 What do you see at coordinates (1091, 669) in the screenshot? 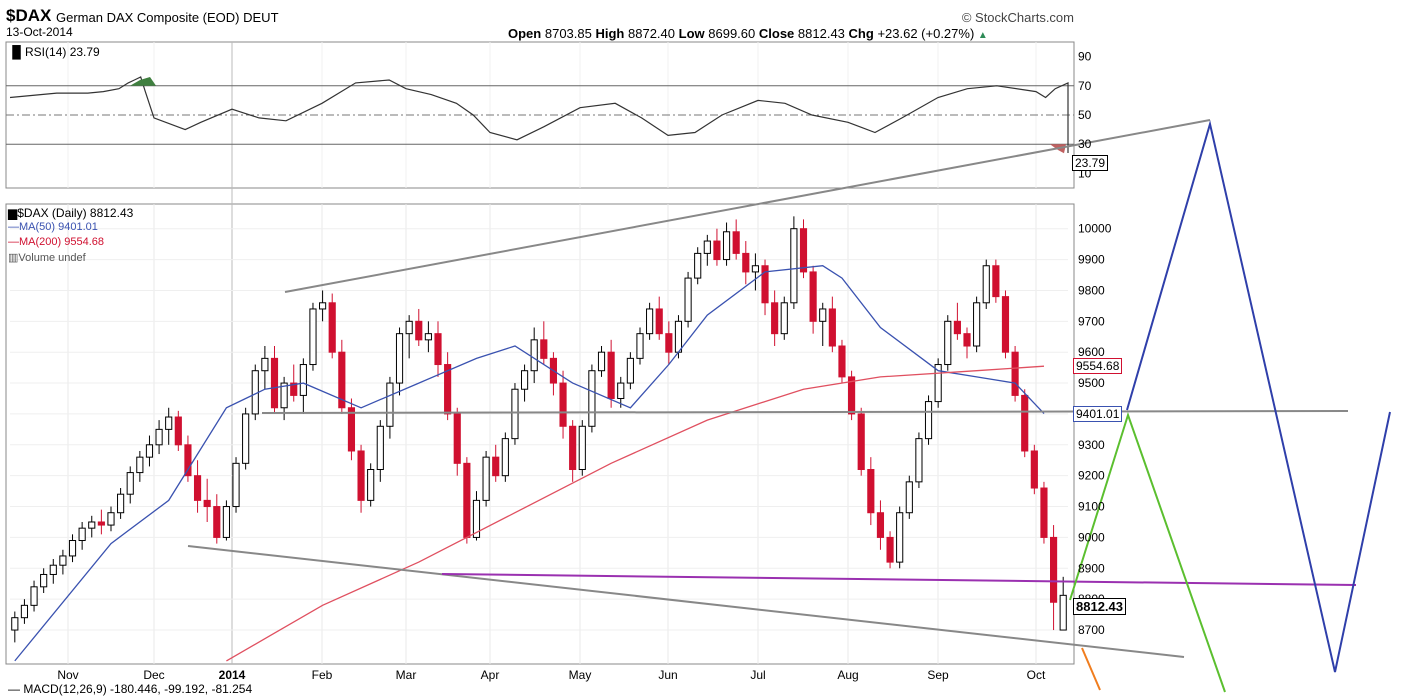
I see `orange-projection` at bounding box center [1091, 669].